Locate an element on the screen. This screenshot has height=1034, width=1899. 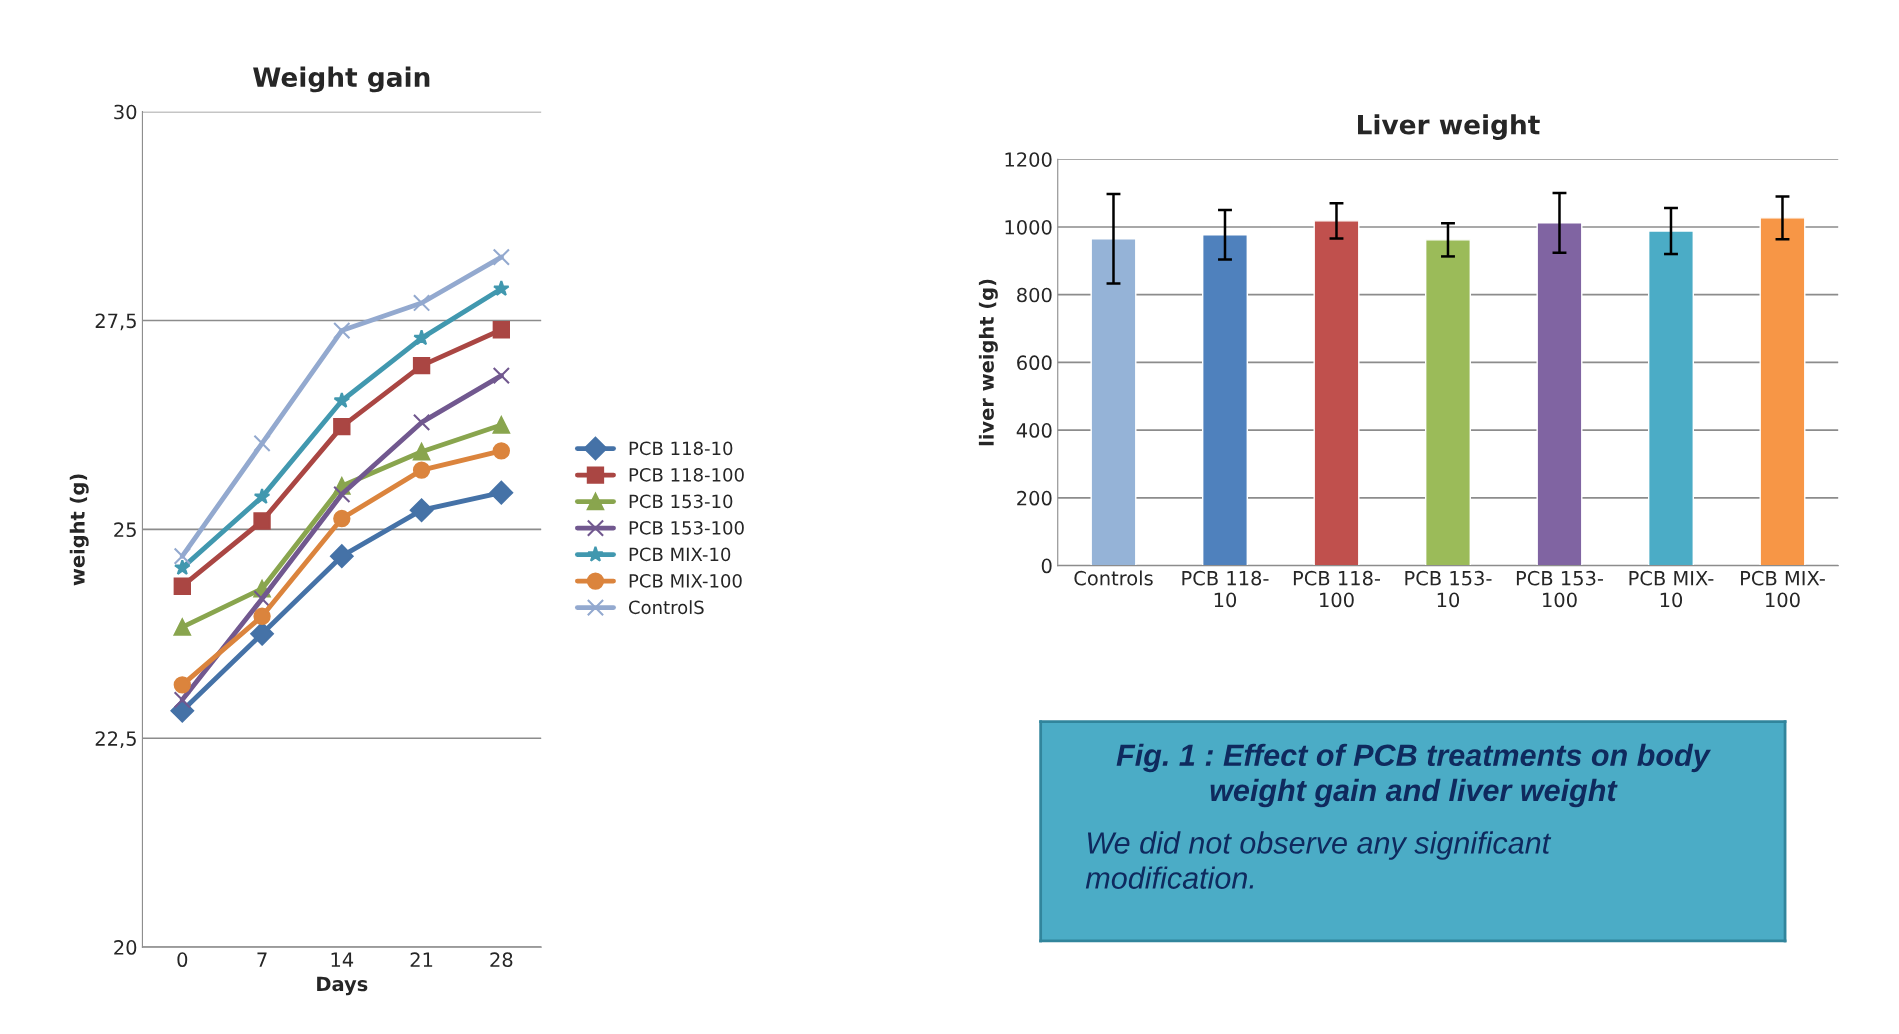
y-tick-label: 20 is located at coordinates (125, 947).